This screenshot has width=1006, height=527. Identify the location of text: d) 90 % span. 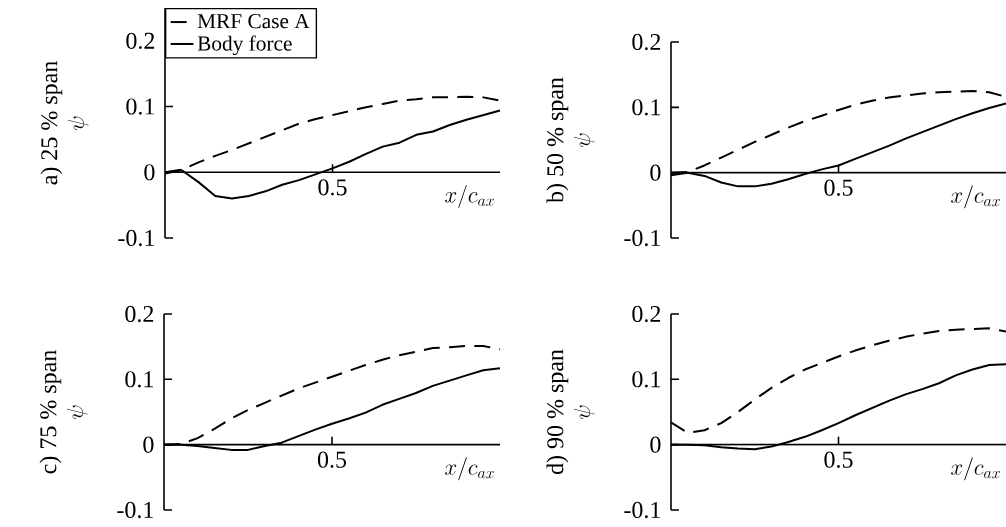
(557, 412).